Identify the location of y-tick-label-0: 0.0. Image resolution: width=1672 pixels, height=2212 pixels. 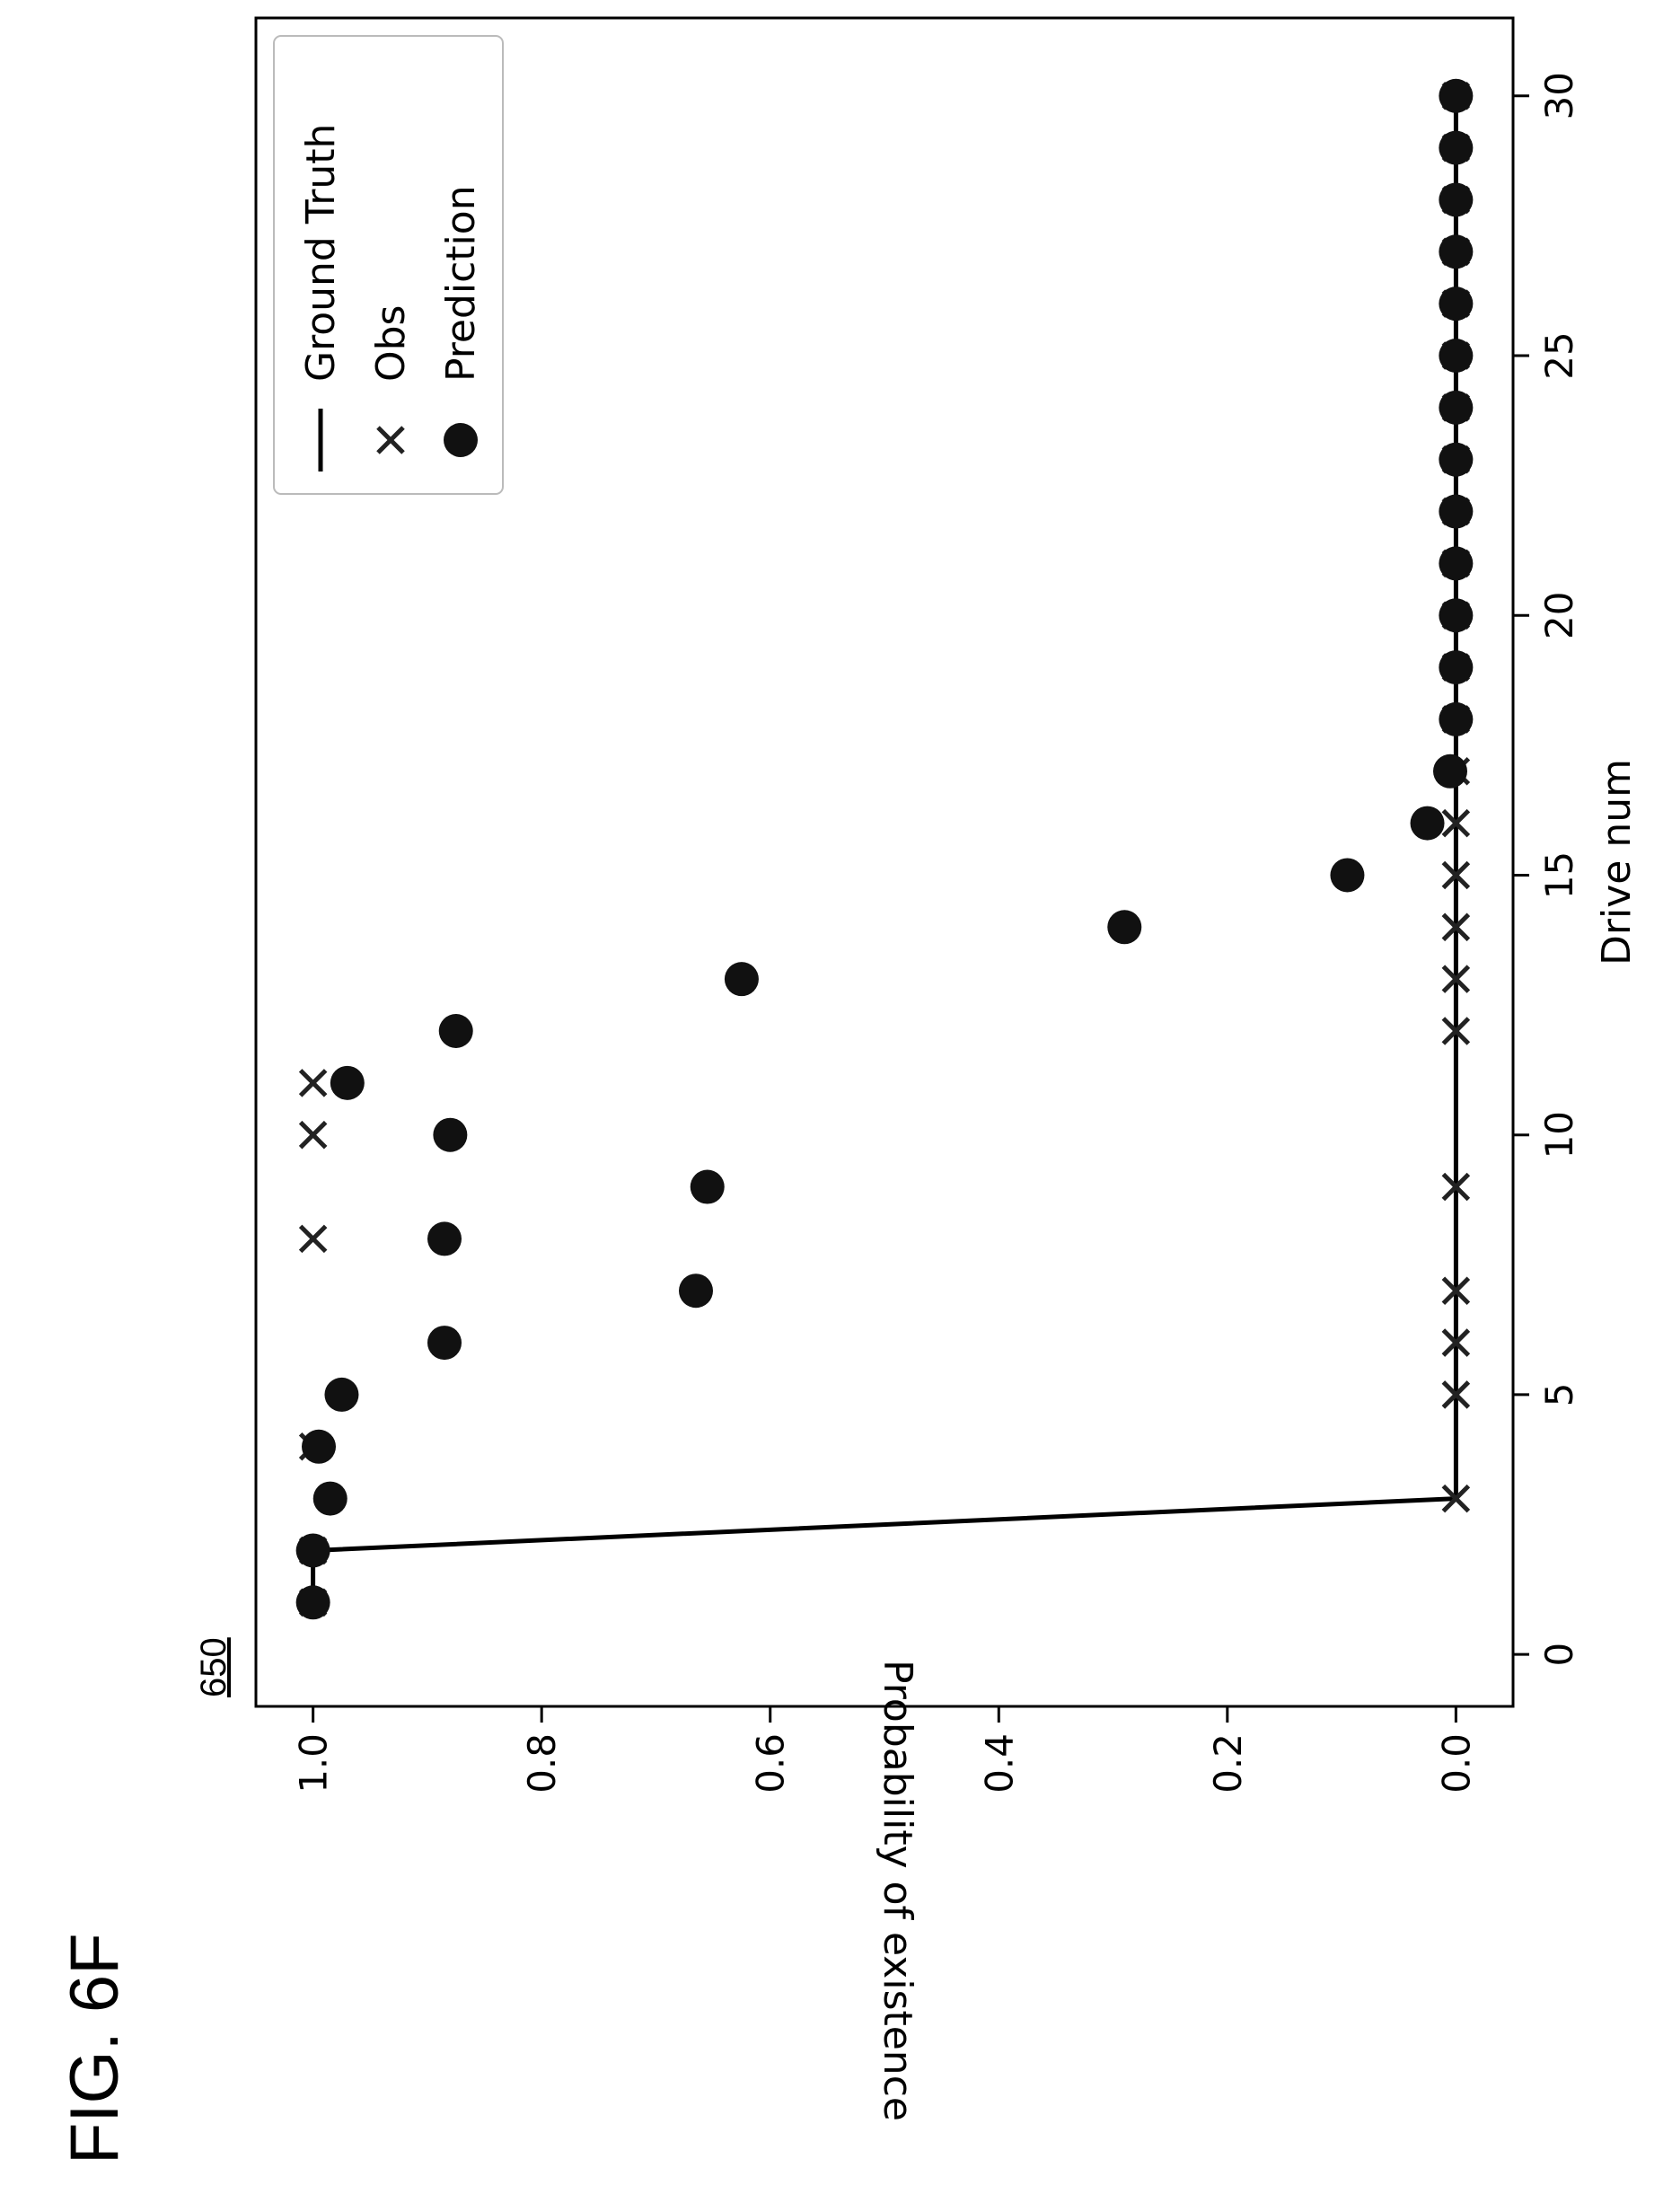
(1456, 1763).